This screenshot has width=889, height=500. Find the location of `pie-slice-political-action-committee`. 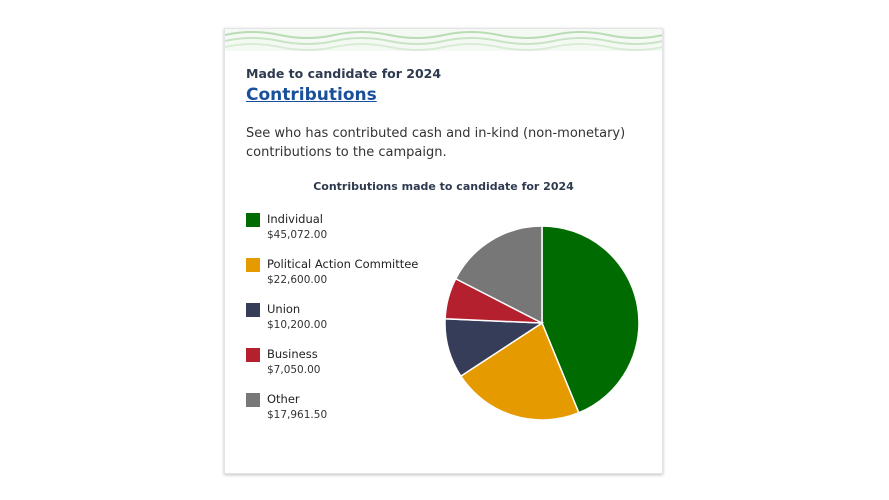

pie-slice-political-action-committee is located at coordinates (519, 371).